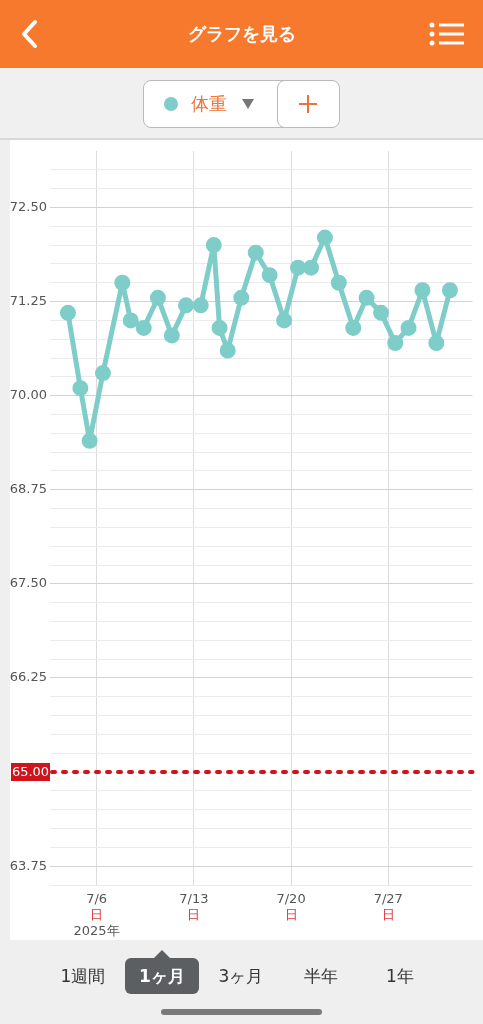 This screenshot has width=483, height=1024. Describe the element at coordinates (28, 489) in the screenshot. I see `y-tick-label: 68.75` at that location.